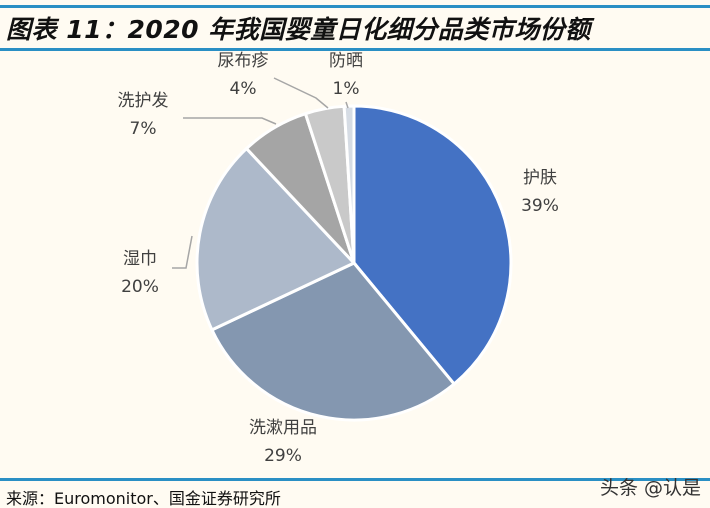 This screenshot has height=508, width=710. Describe the element at coordinates (355, 479) in the screenshot. I see `bottom-rule` at that location.